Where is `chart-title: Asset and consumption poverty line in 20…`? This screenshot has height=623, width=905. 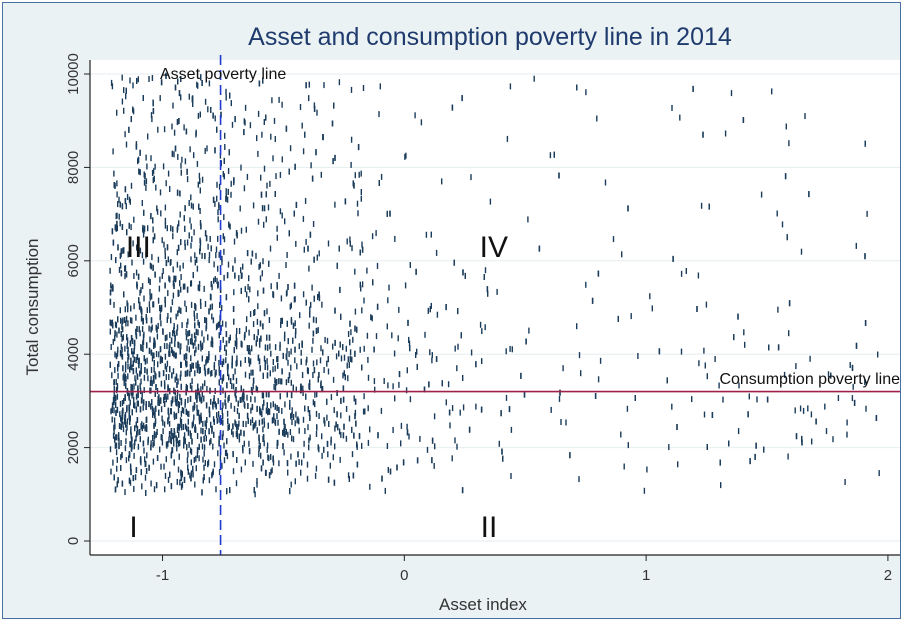 chart-title: Asset and consumption poverty line in 20… is located at coordinates (490, 37).